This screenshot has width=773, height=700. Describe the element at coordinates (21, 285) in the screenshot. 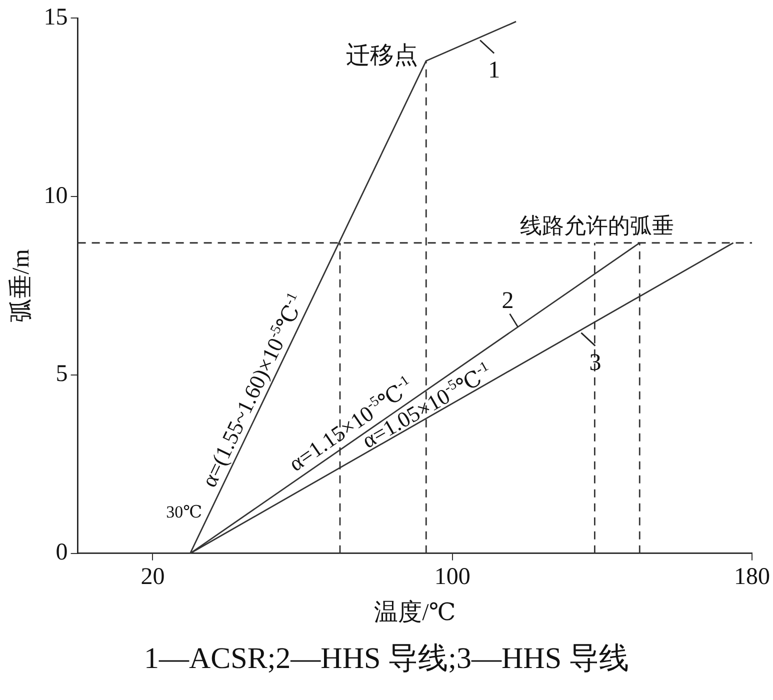

I see `y-axis-title: 弧垂/m` at that location.